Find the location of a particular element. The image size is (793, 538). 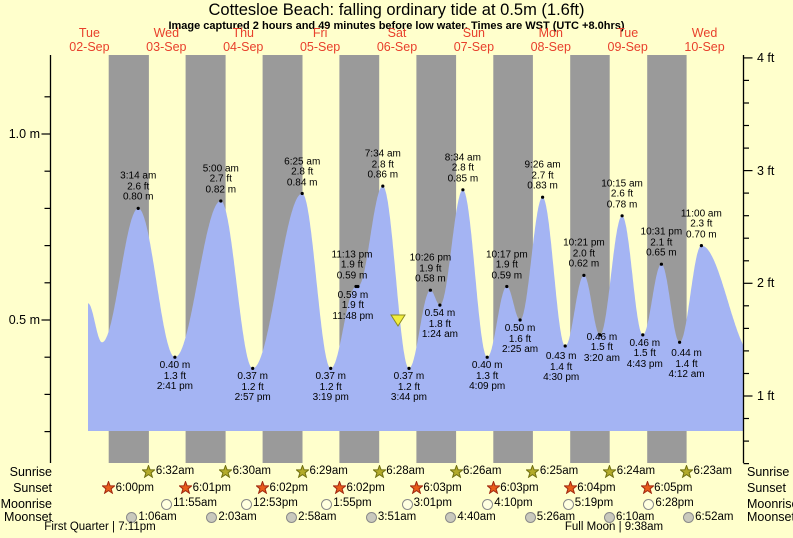

y-axis-label-ft: 1 ft is located at coordinates (766, 396).